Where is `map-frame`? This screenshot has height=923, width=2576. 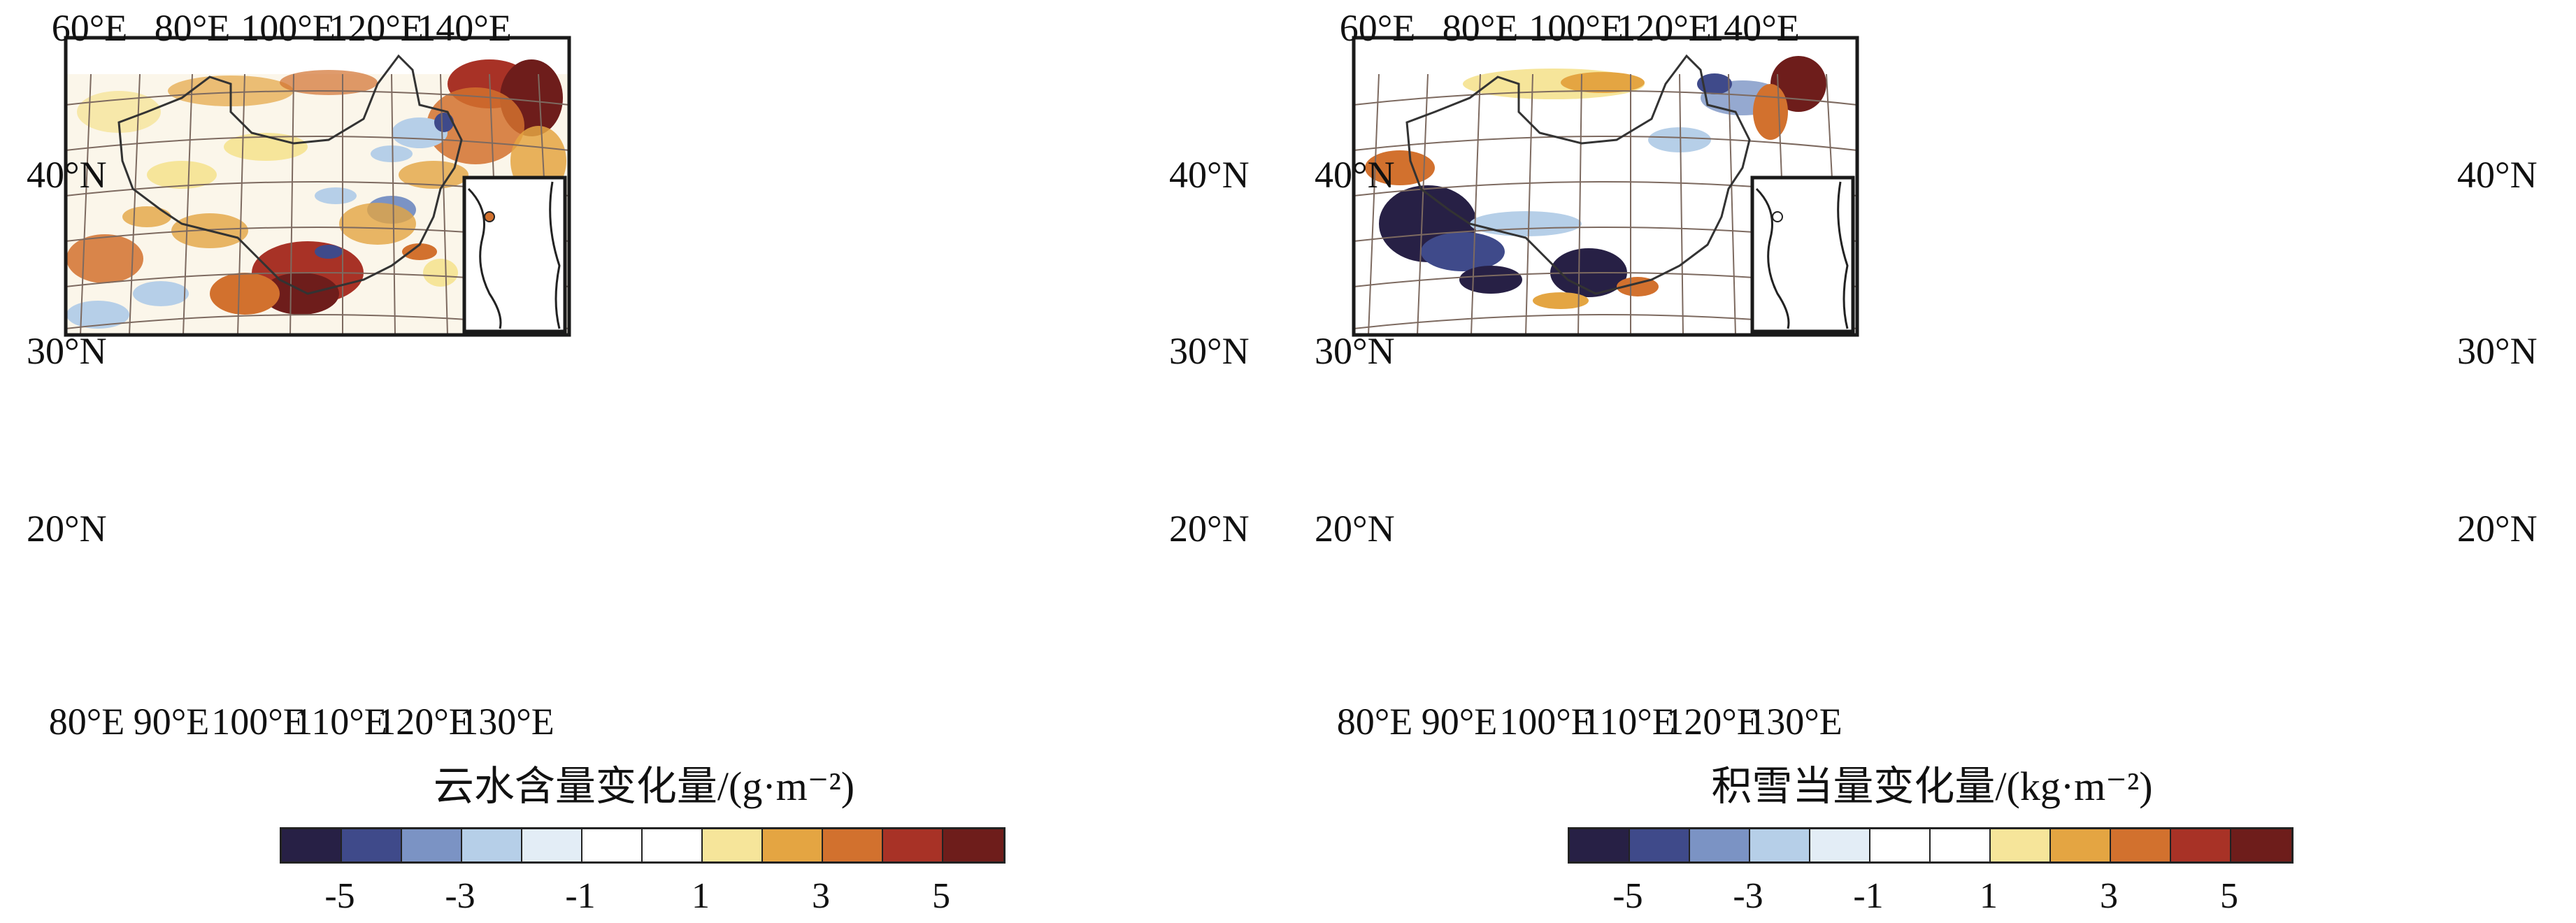
map-frame is located at coordinates (1605, 186).